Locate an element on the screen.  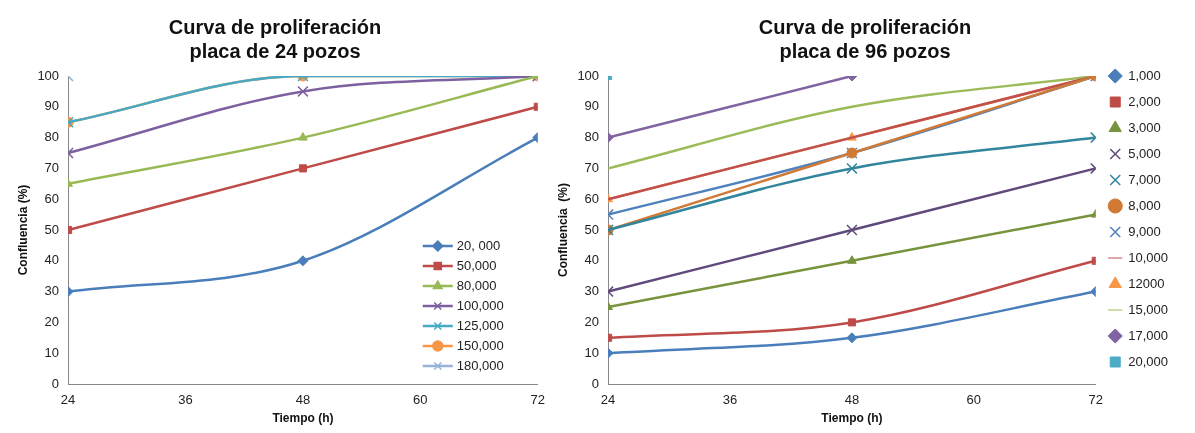
legend-label: 12000 is located at coordinates (1146, 283).